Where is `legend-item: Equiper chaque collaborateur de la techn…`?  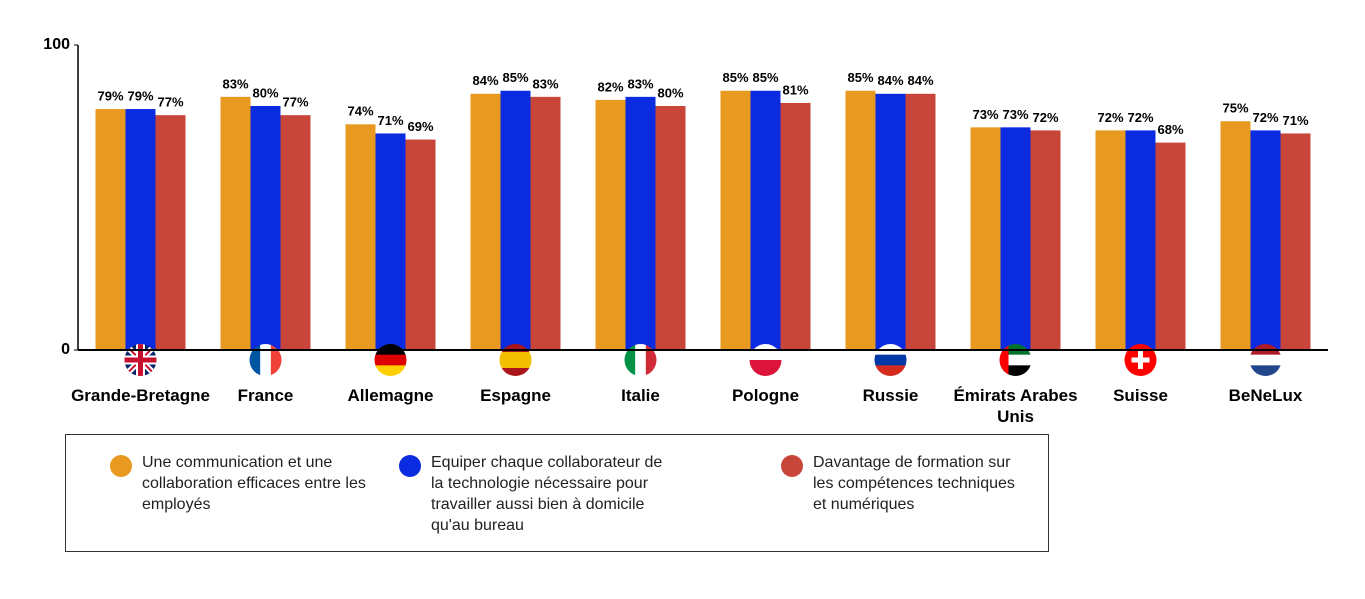
legend-item: Equiper chaque collaborateur de la techn… is located at coordinates (535, 494).